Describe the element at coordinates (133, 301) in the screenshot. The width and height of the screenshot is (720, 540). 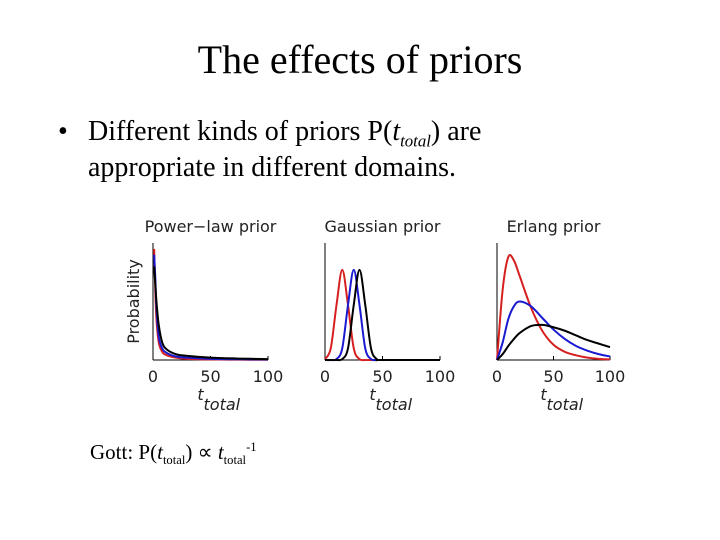
I see `y-axis-label: Probability` at that location.